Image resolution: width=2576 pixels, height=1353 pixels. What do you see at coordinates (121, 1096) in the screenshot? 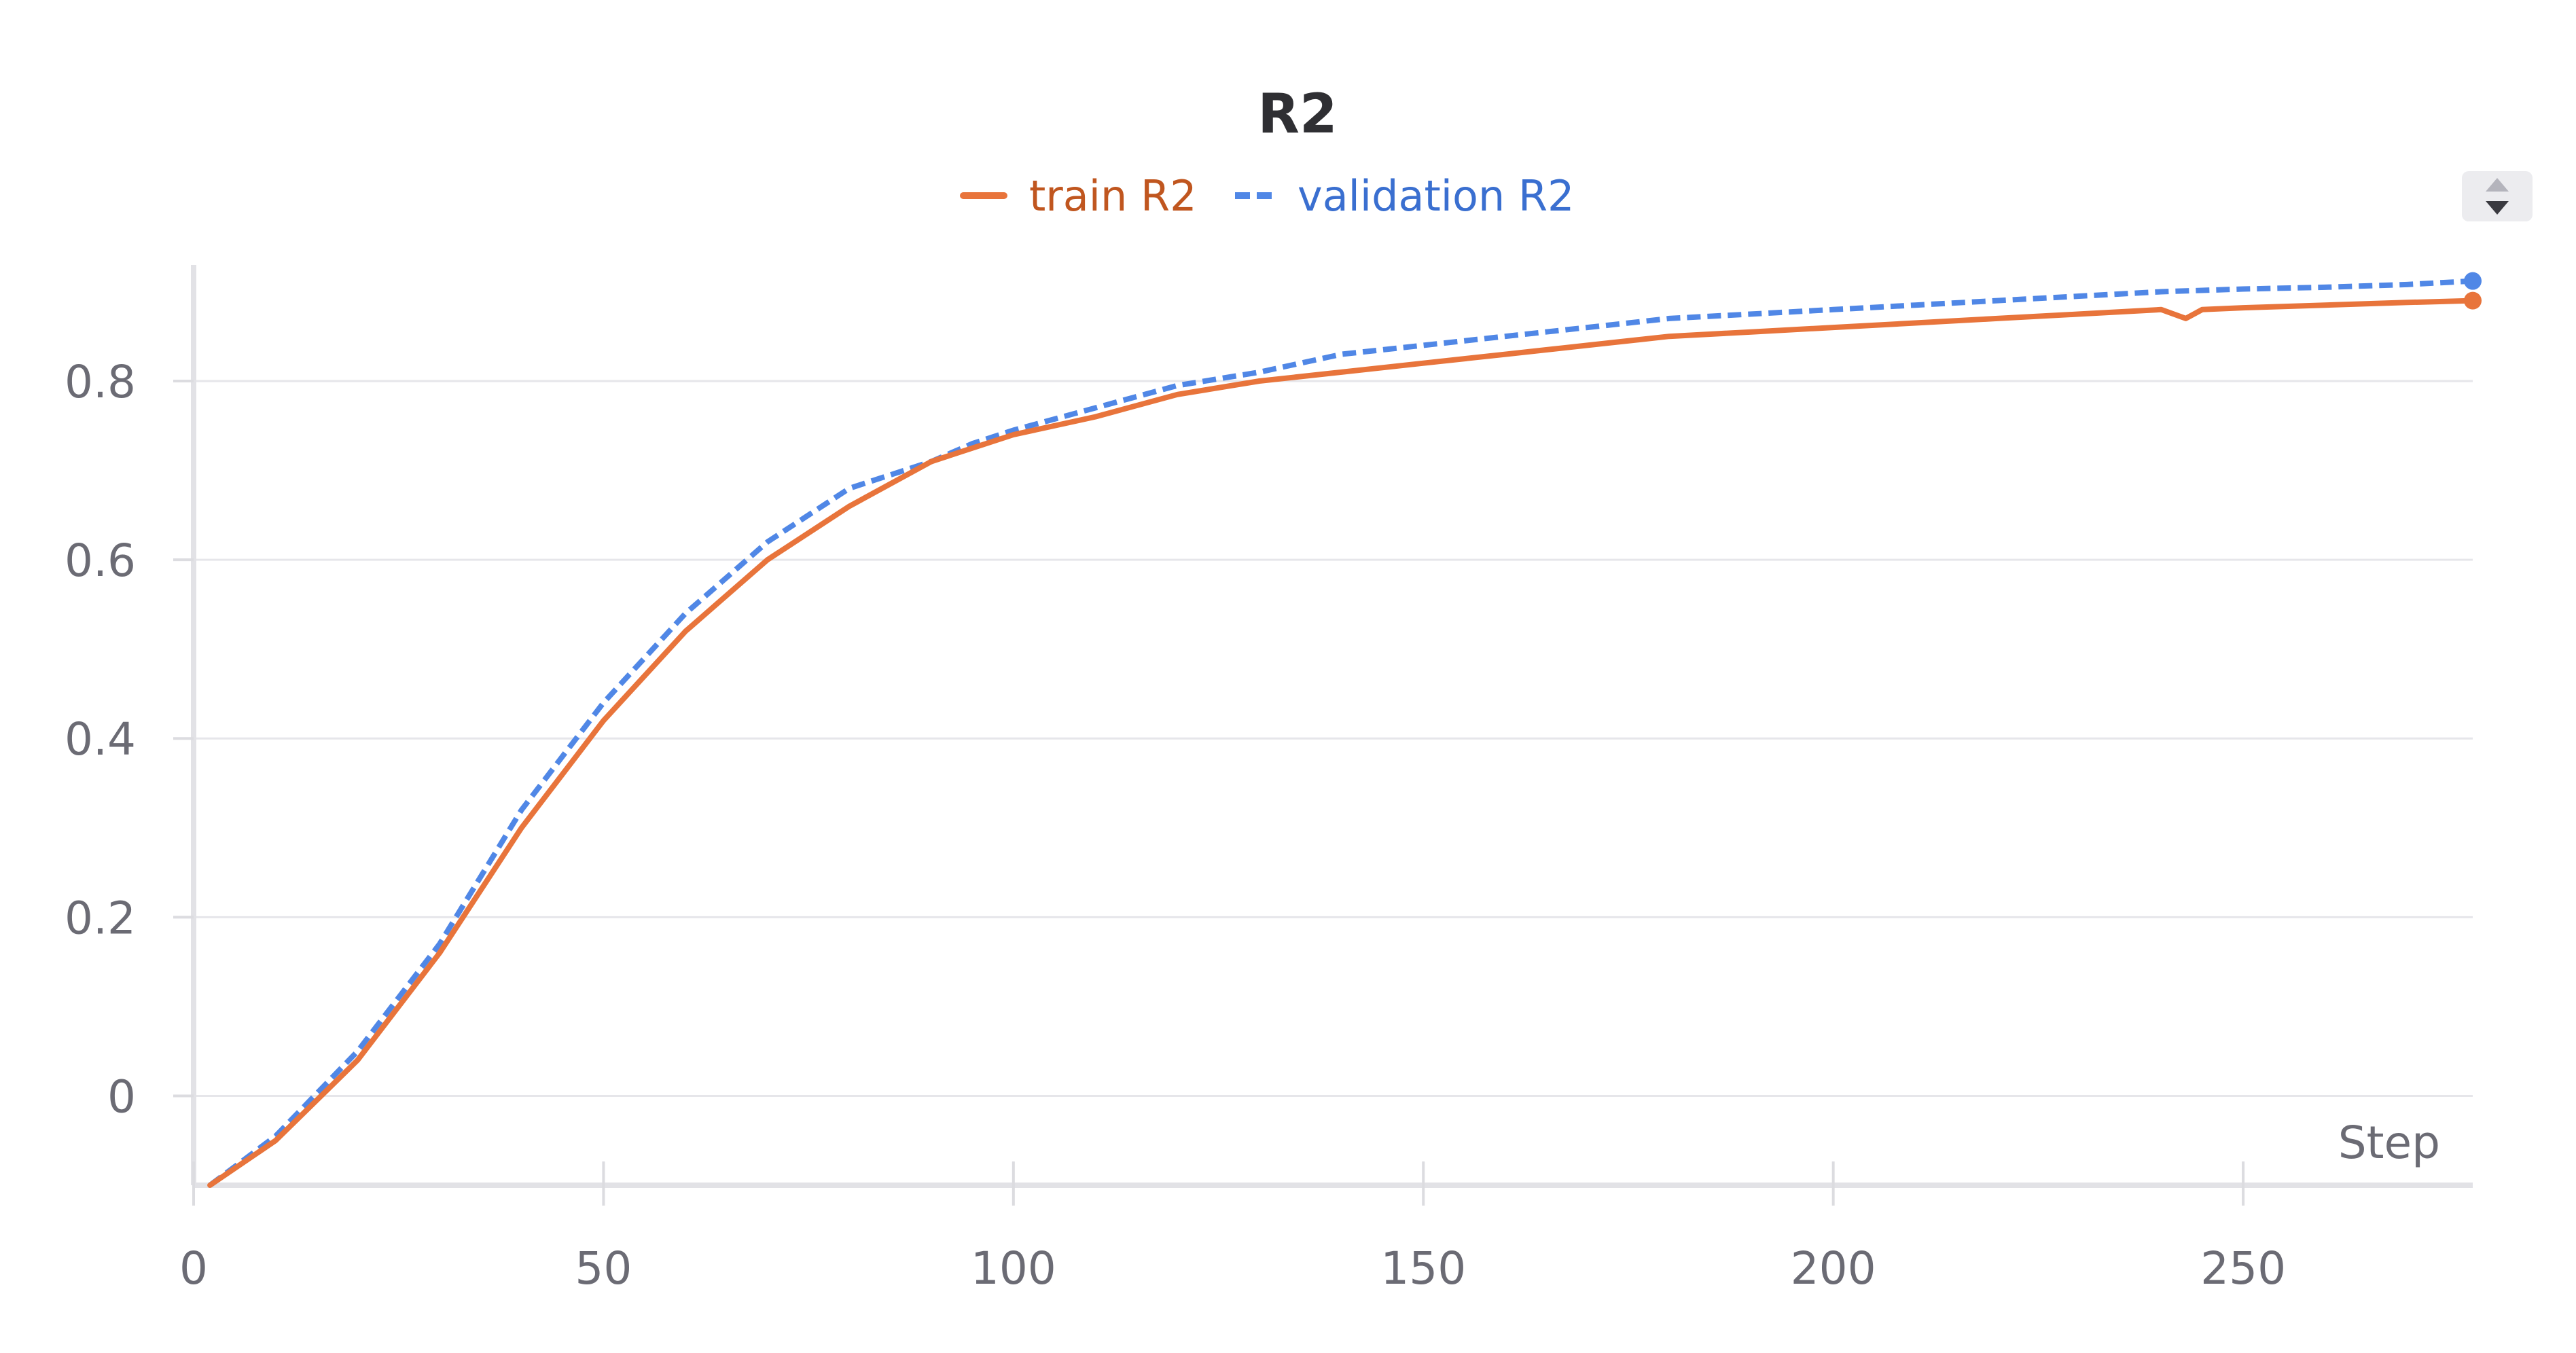
I see `y-tick-label: 0` at bounding box center [121, 1096].